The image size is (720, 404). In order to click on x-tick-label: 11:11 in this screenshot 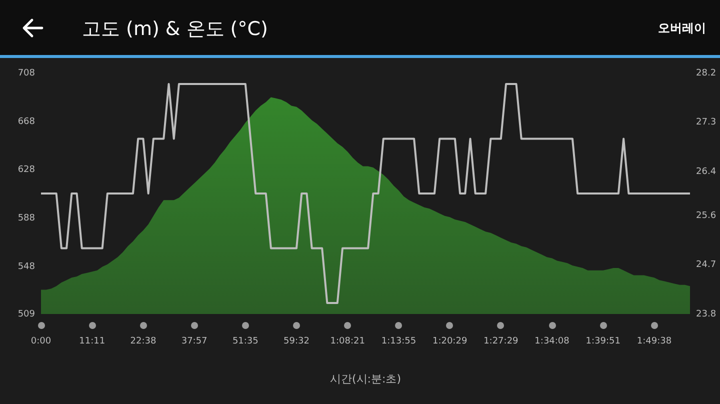, I will do `click(92, 341)`.